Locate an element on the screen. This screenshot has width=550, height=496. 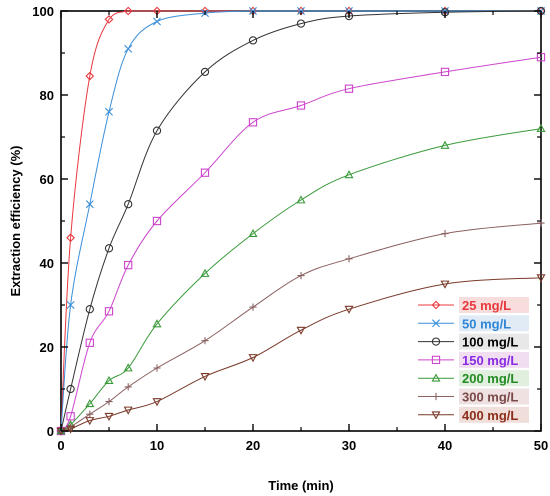
x-tick-label: 40 is located at coordinates (445, 445).